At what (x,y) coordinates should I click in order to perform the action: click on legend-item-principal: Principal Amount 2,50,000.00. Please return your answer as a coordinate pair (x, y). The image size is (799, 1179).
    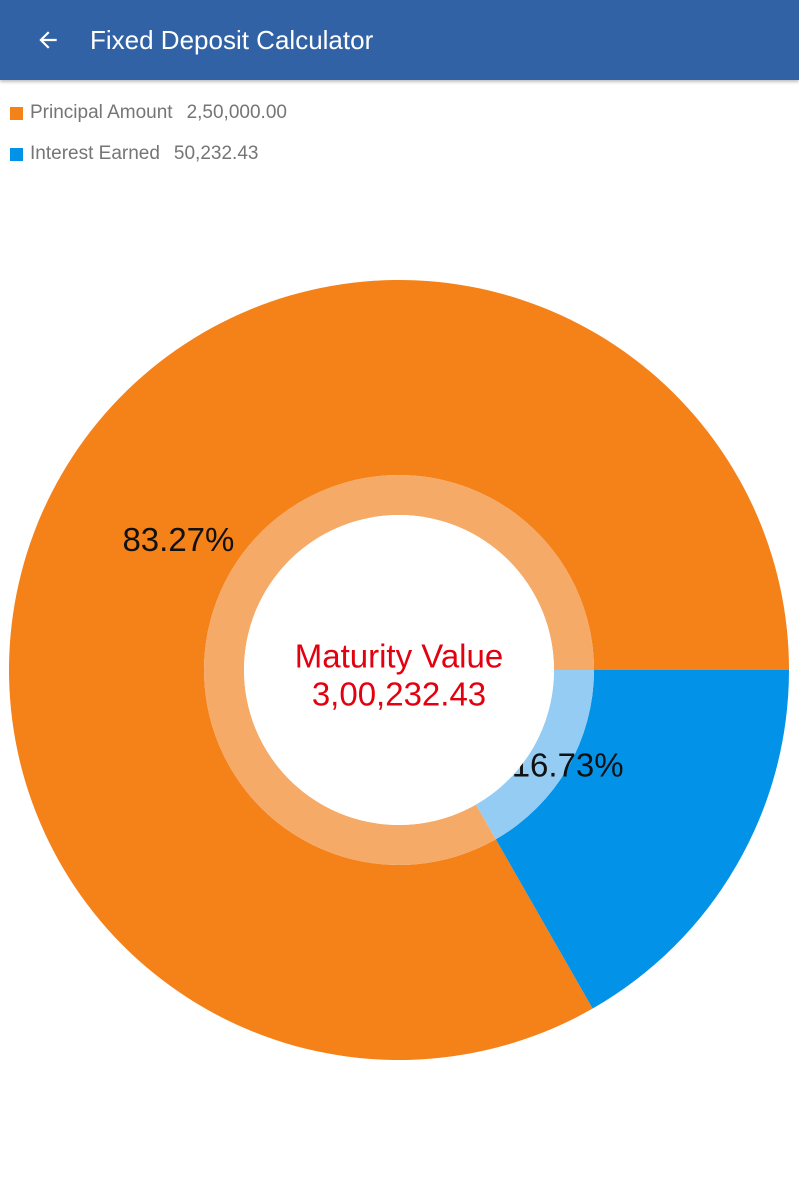
    Looking at the image, I should click on (148, 113).